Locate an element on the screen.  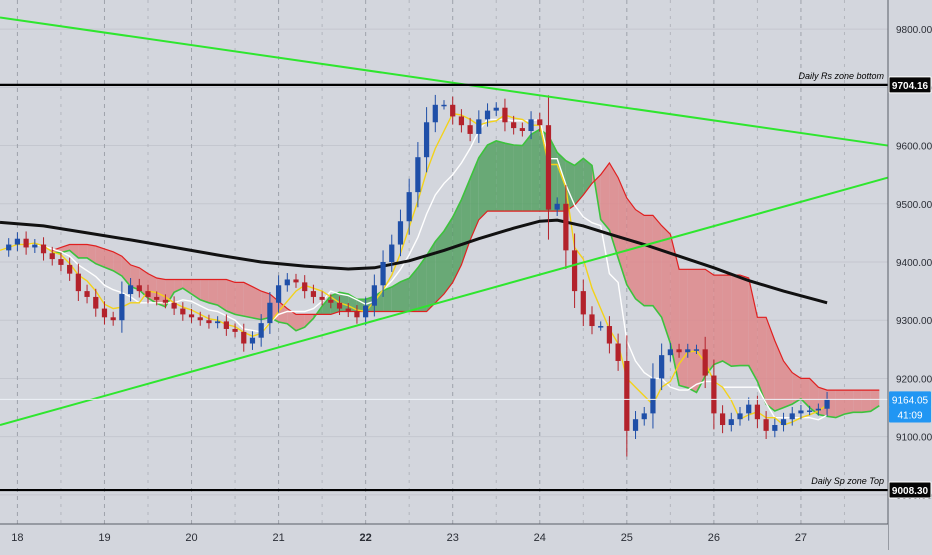
x-tick-label: 23 is located at coordinates (453, 538).